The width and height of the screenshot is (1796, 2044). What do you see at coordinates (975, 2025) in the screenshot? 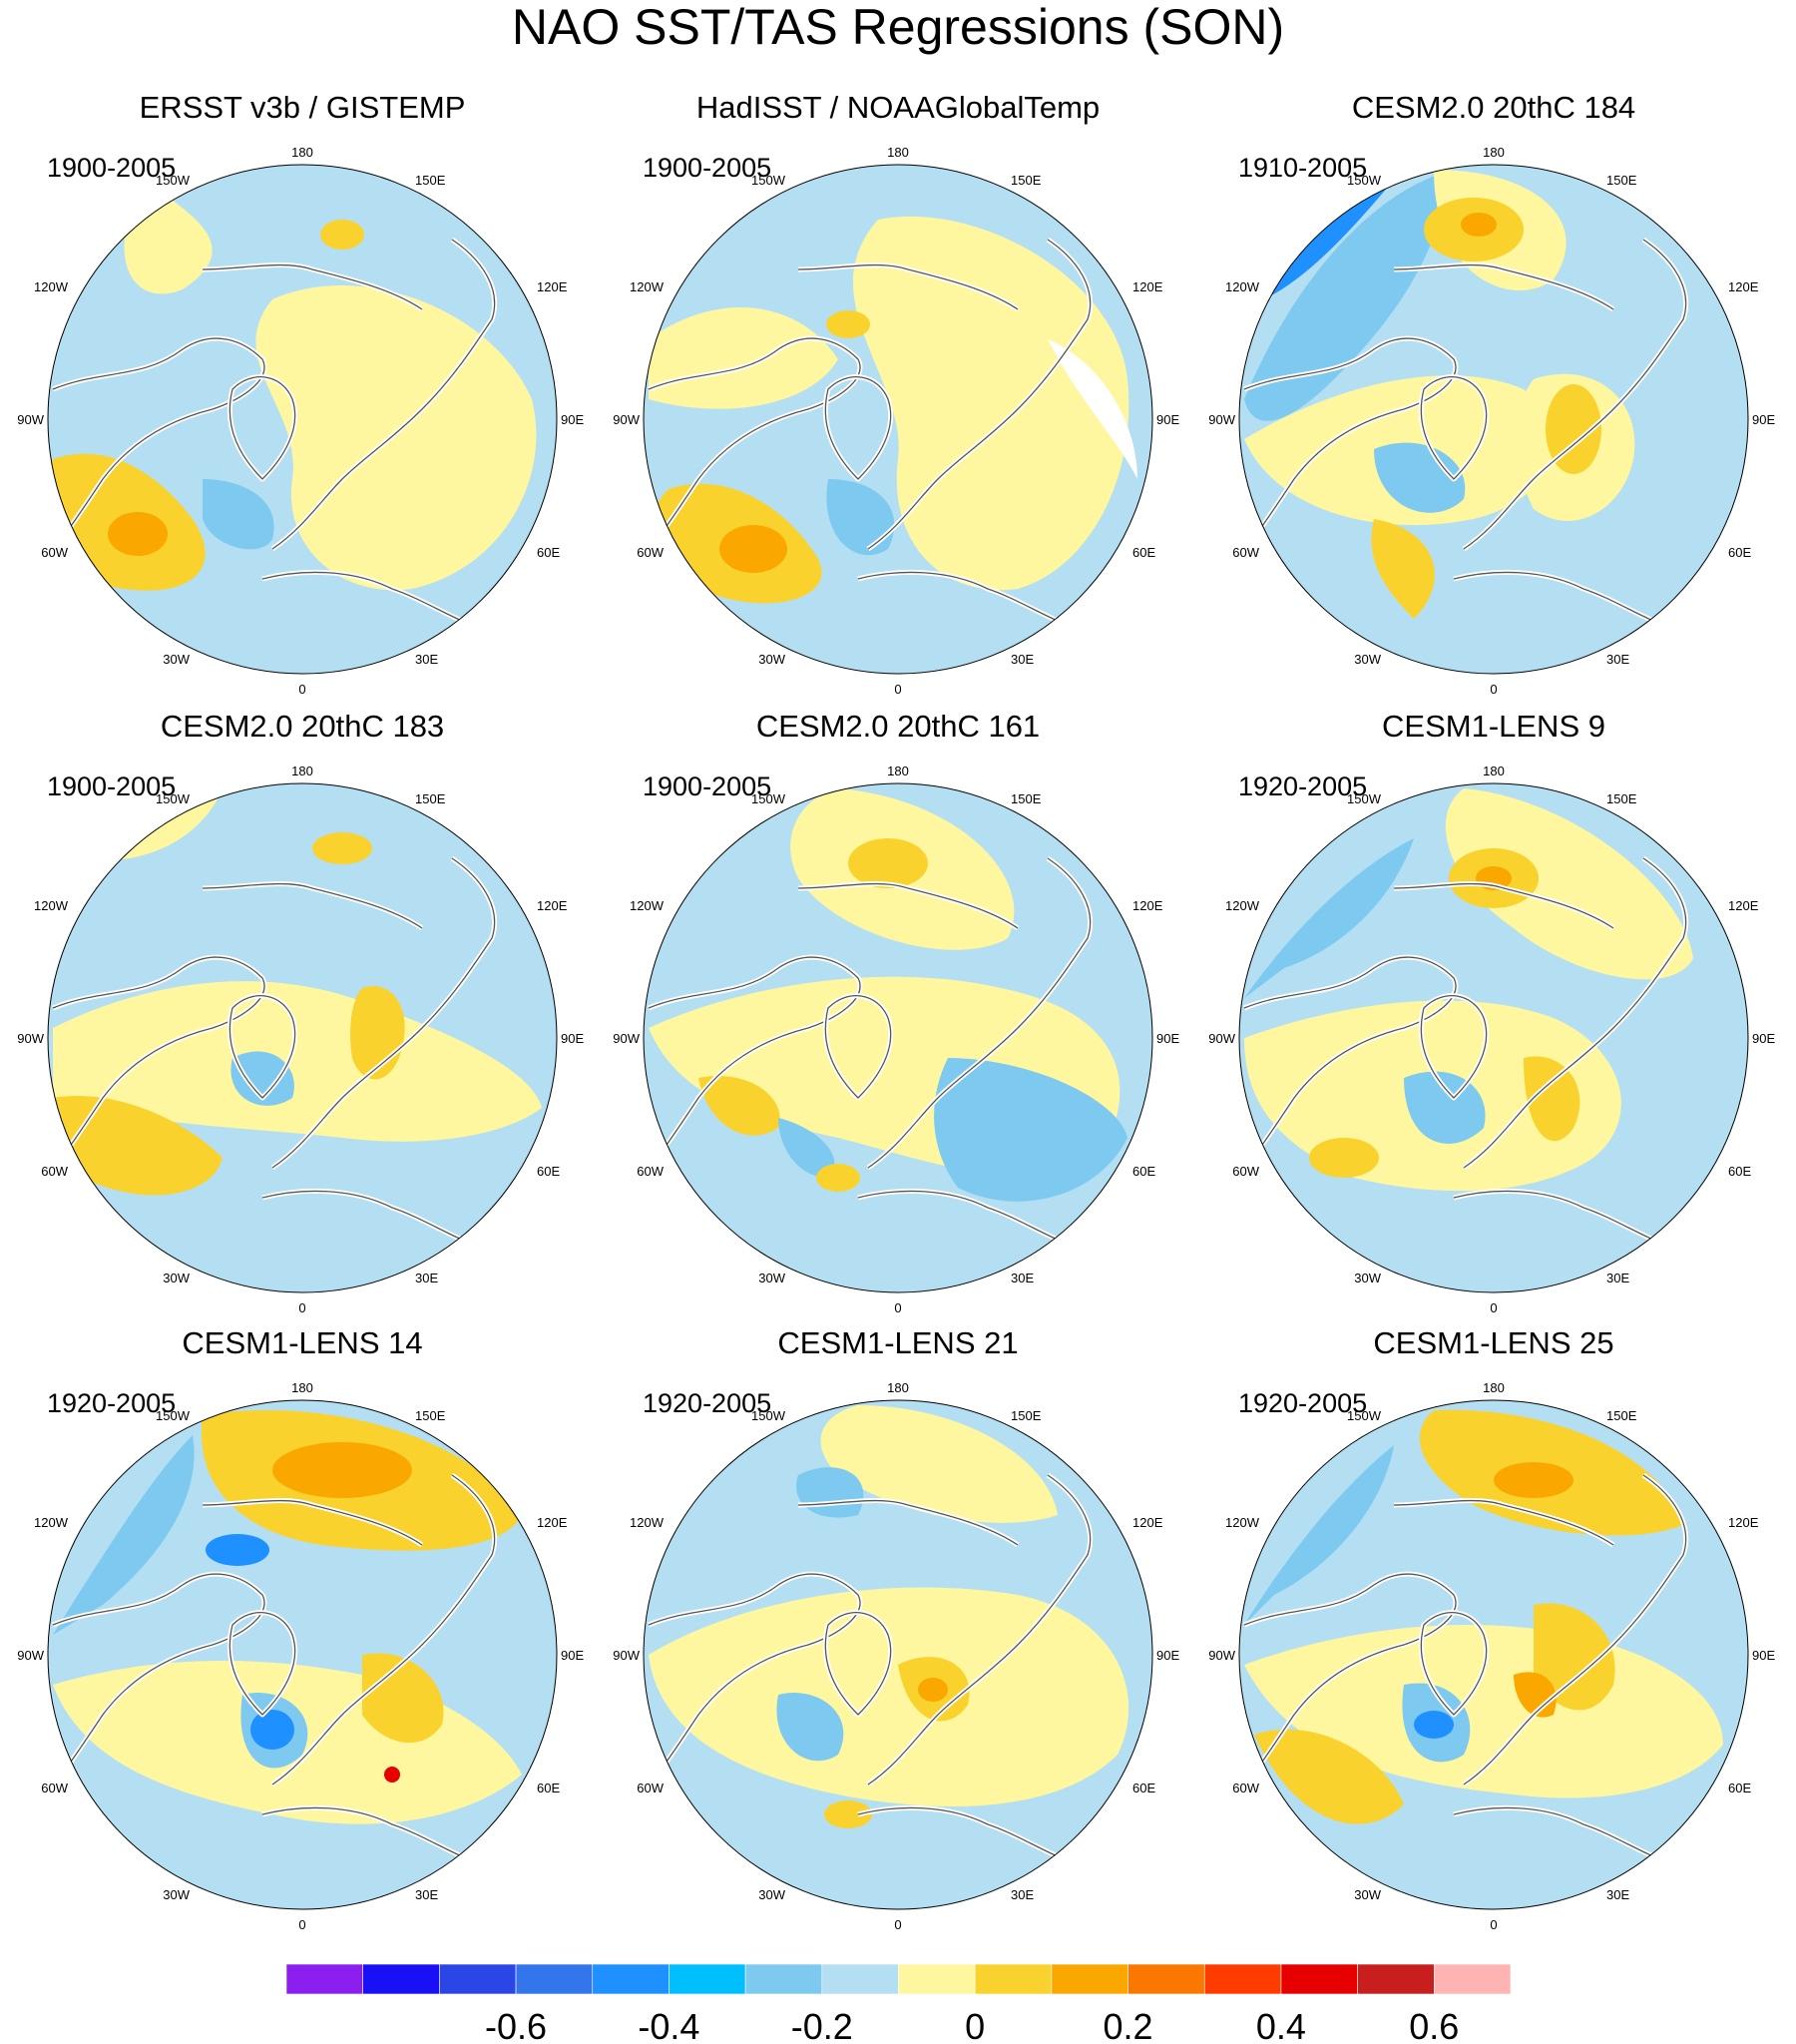
I see `colorbar-tick-label: 0` at bounding box center [975, 2025].